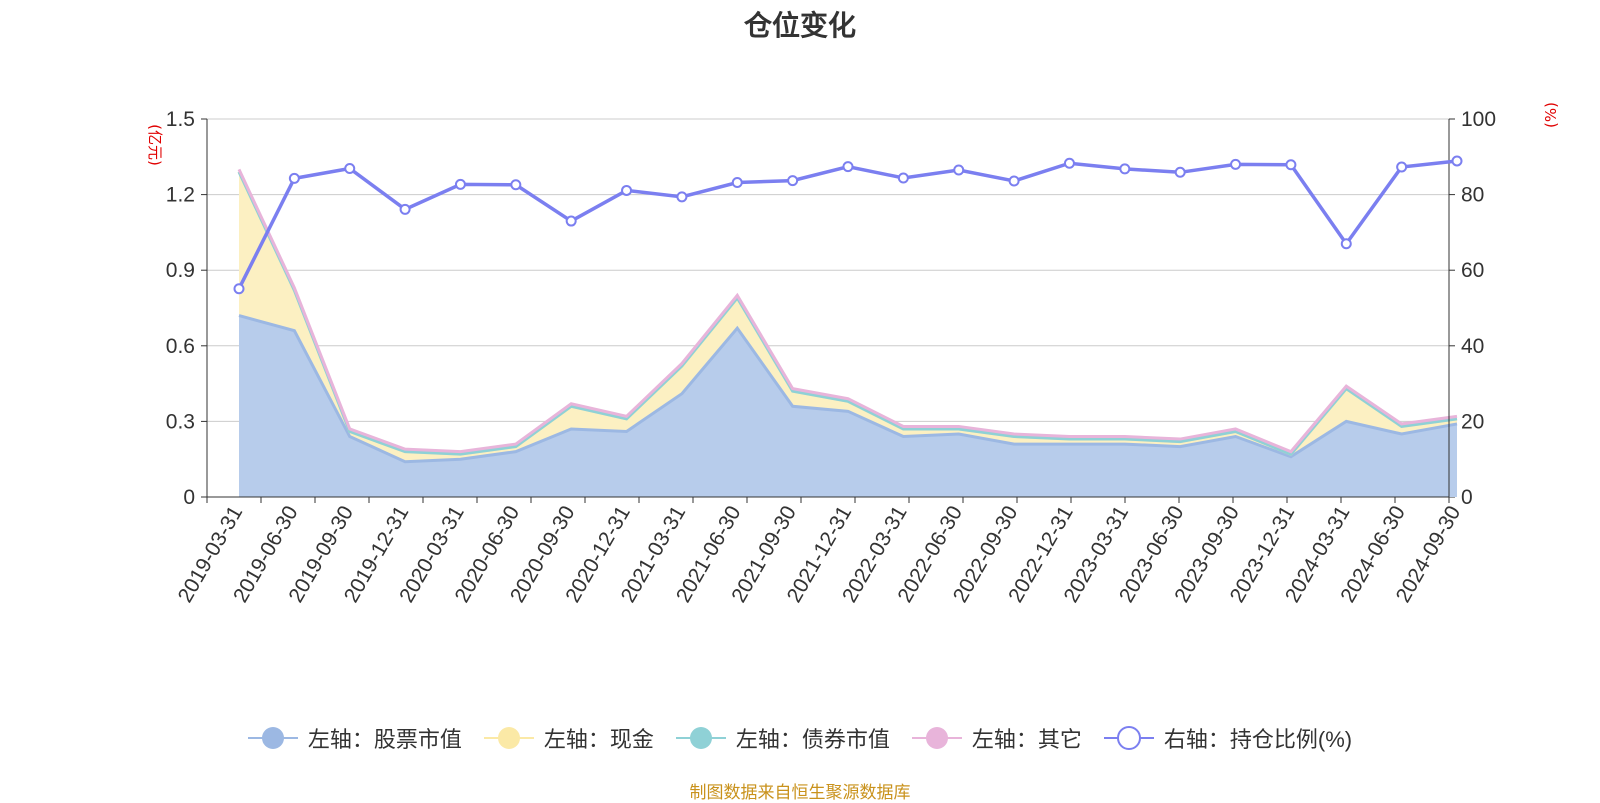  What do you see at coordinates (1472, 346) in the screenshot?
I see `right-tick-label: 40` at bounding box center [1472, 346].